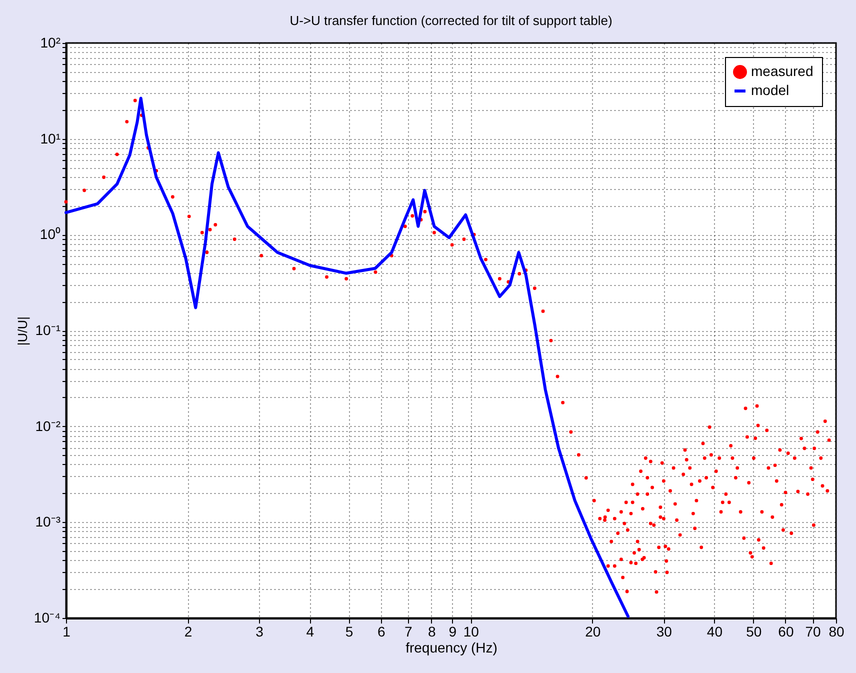 The image size is (856, 673). Describe the element at coordinates (786, 632) in the screenshot. I see `x-tick-label: 60` at that location.